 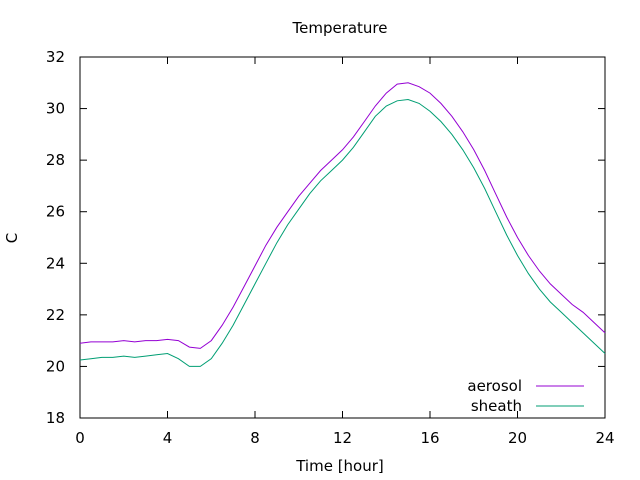 What do you see at coordinates (525, 396) in the screenshot?
I see `legend: aerosol sheath` at bounding box center [525, 396].